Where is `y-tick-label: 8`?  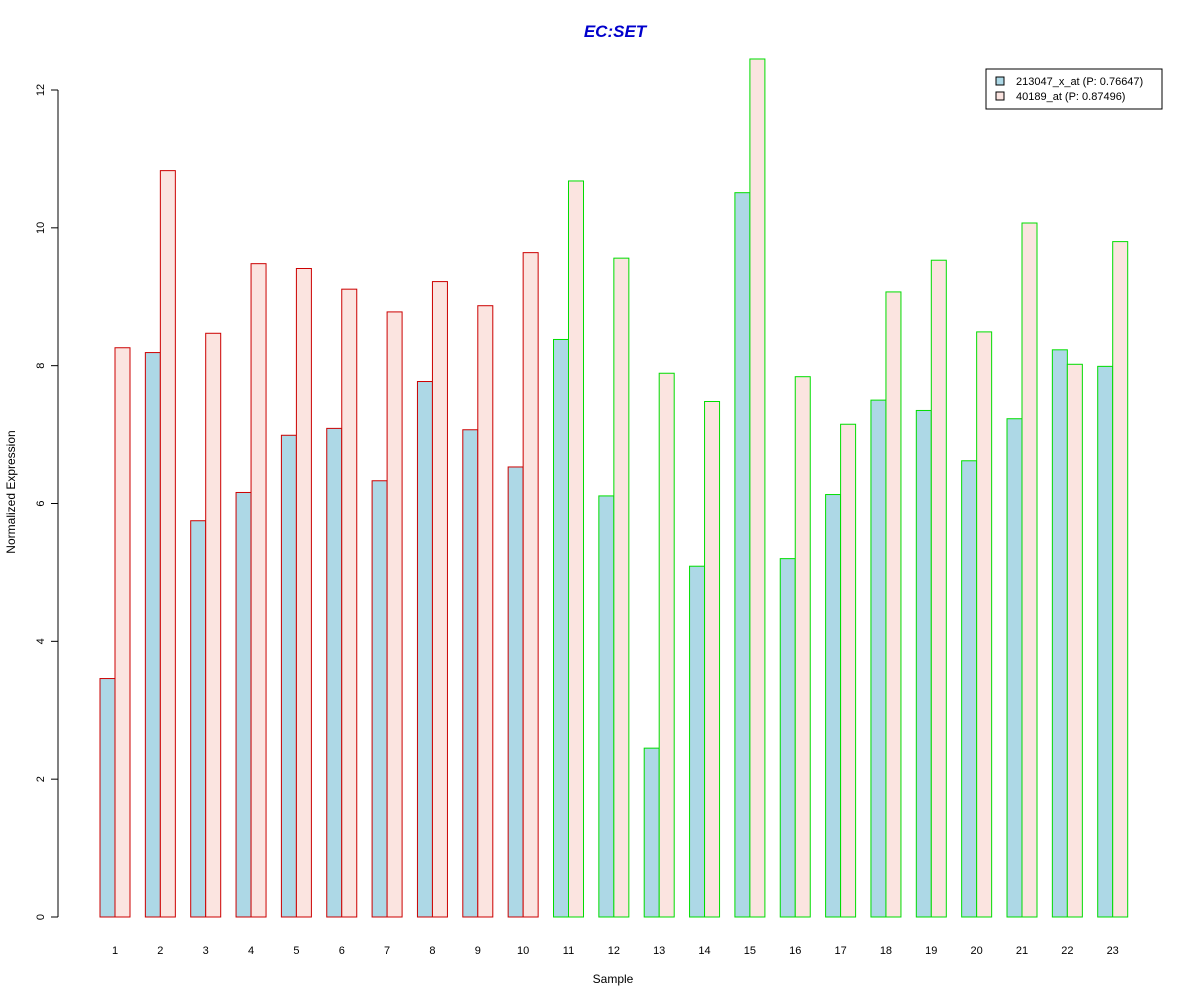
y-tick-label: 8 is located at coordinates (41, 366).